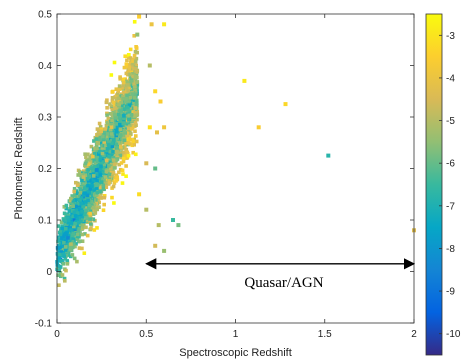 The image size is (474, 363). Describe the element at coordinates (434, 184) in the screenshot. I see `colorbar-gradient` at that location.